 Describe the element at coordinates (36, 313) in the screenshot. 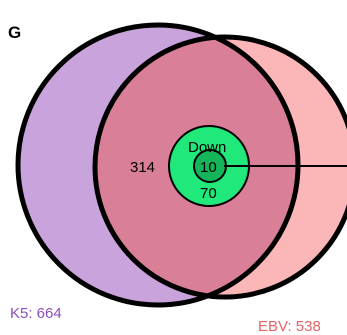

I see `k5-label: K5: 664` at that location.